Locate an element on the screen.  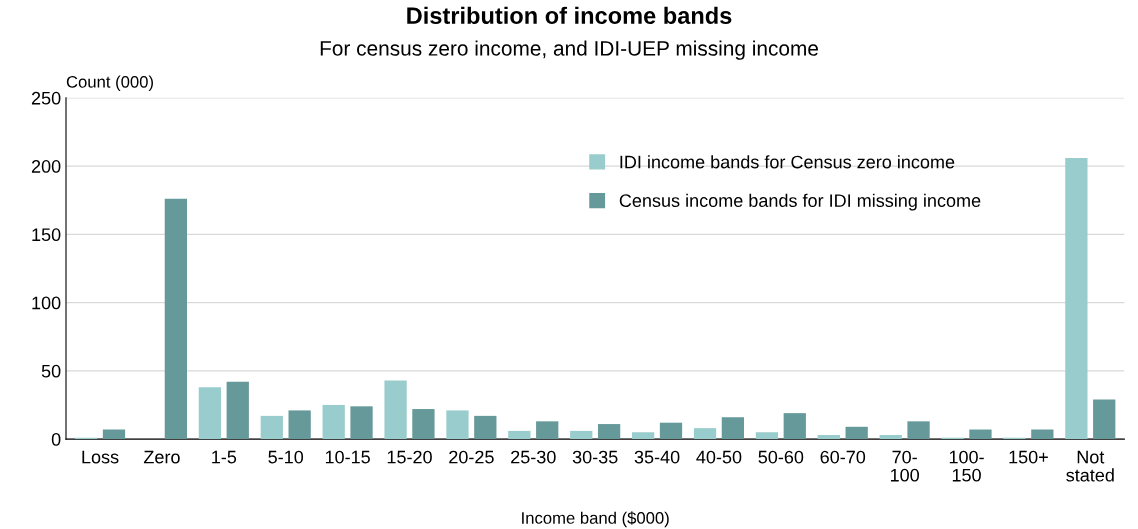
x-tick-label: Not stated is located at coordinates (1090, 466).